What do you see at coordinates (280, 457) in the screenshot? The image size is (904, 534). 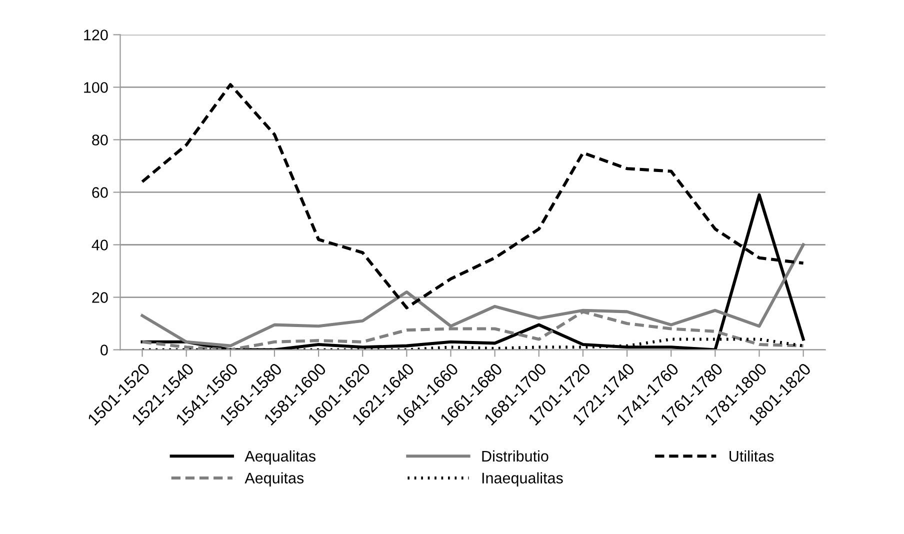 I see `legend-label: Aequalitas` at bounding box center [280, 457].